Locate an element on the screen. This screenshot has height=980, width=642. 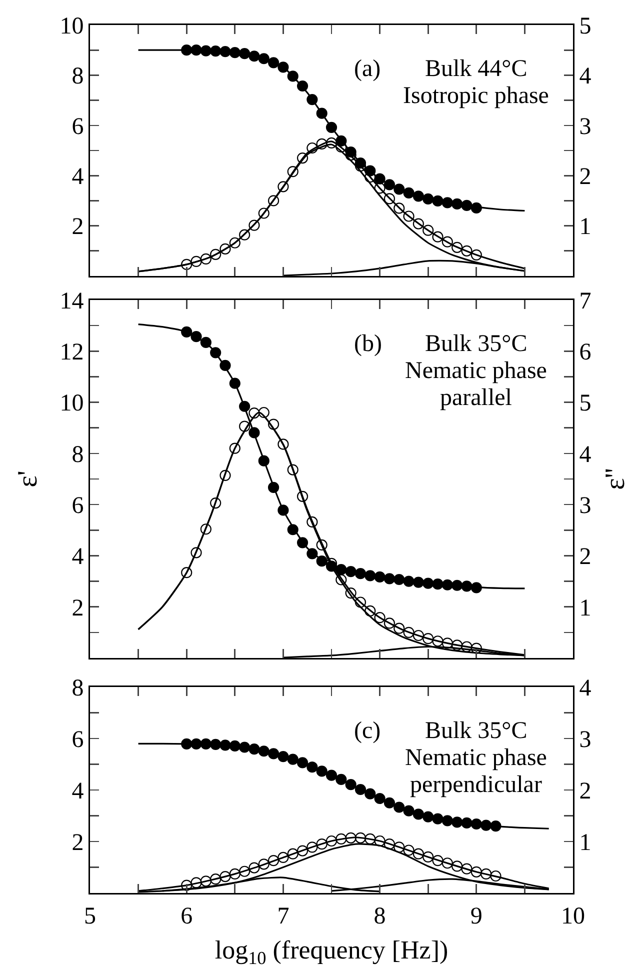
x-tick-label: 10 is located at coordinates (573, 916).